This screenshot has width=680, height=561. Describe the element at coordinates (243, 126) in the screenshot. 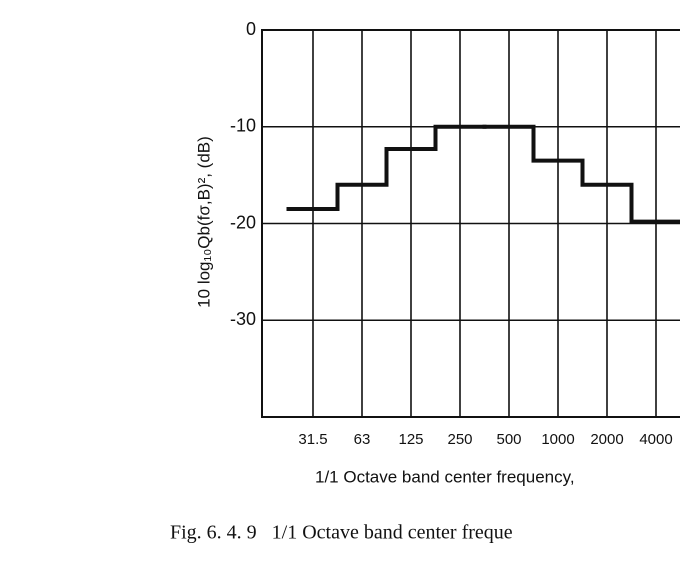

I see `y-tick-label: -10` at that location.